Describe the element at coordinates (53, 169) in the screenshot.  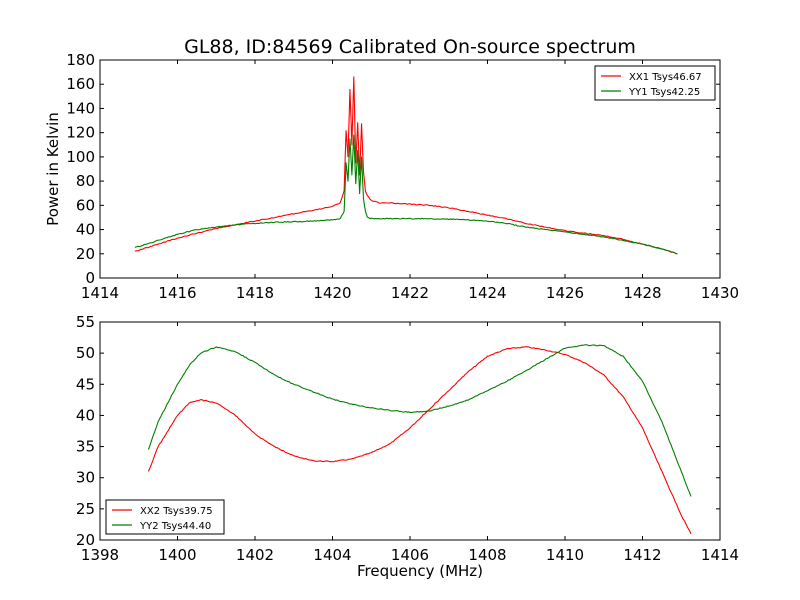
I see `y-axis-label: Power in Kelvin` at that location.